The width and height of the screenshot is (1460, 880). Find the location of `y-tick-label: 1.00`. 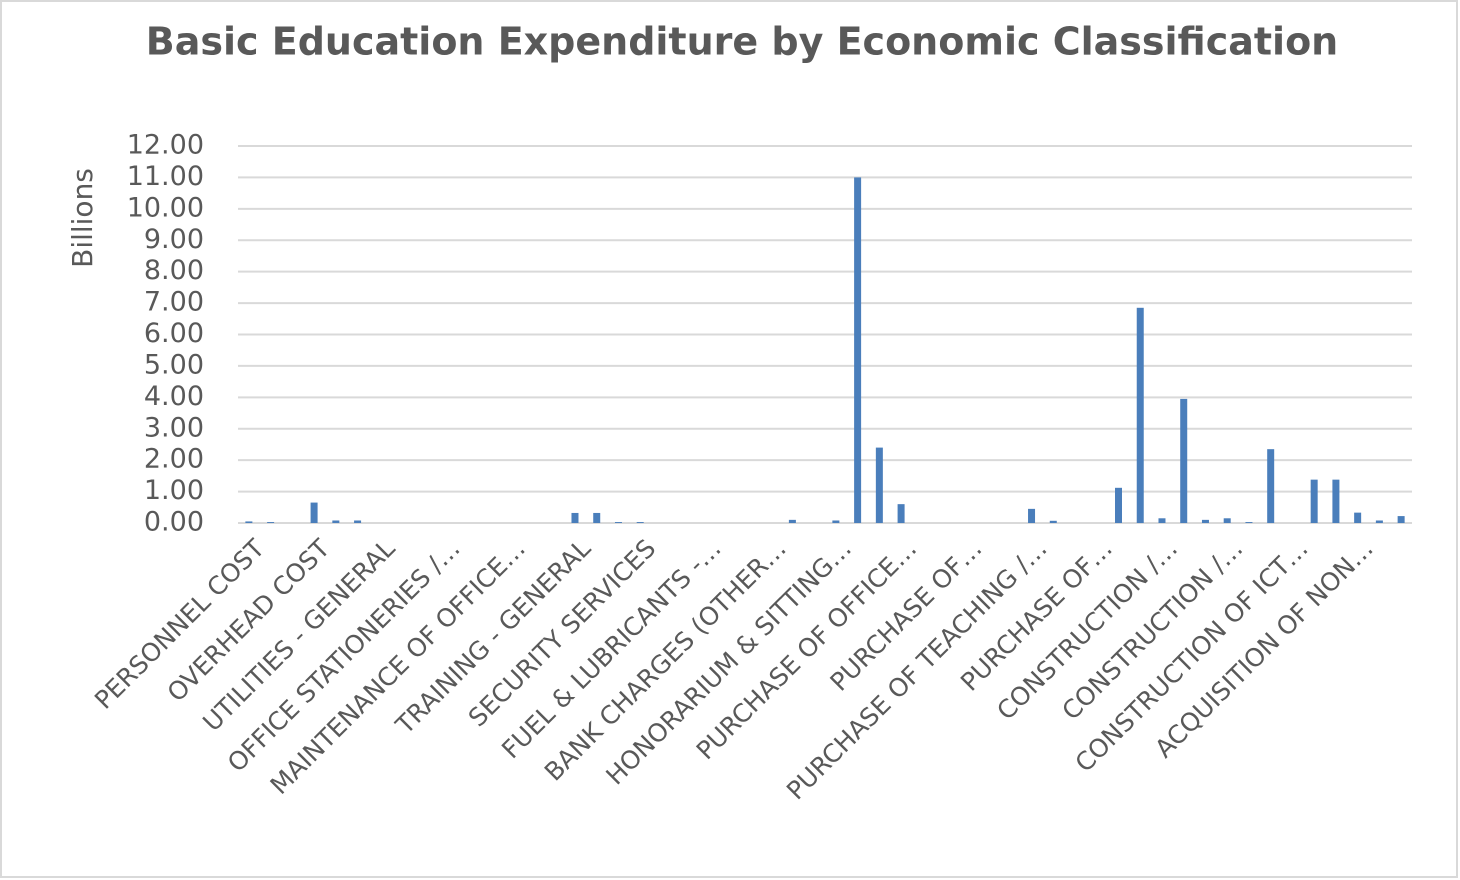

y-tick-label: 1.00 is located at coordinates (174, 490).